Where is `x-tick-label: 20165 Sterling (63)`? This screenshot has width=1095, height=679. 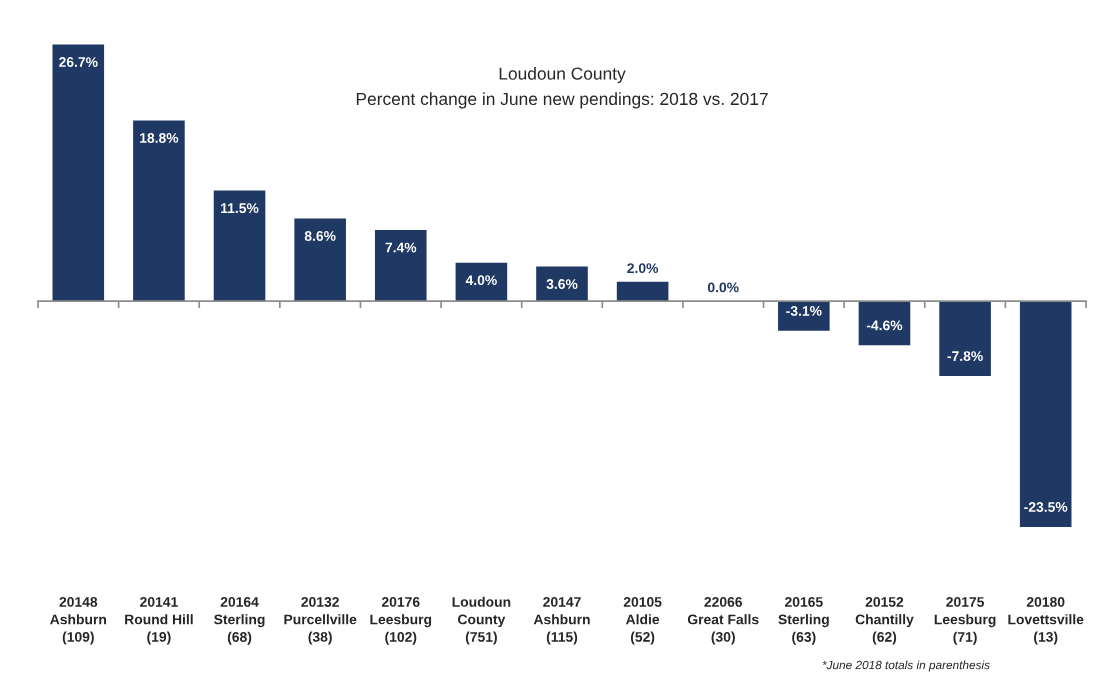
x-tick-label: 20165 Sterling (63) is located at coordinates (803, 621).